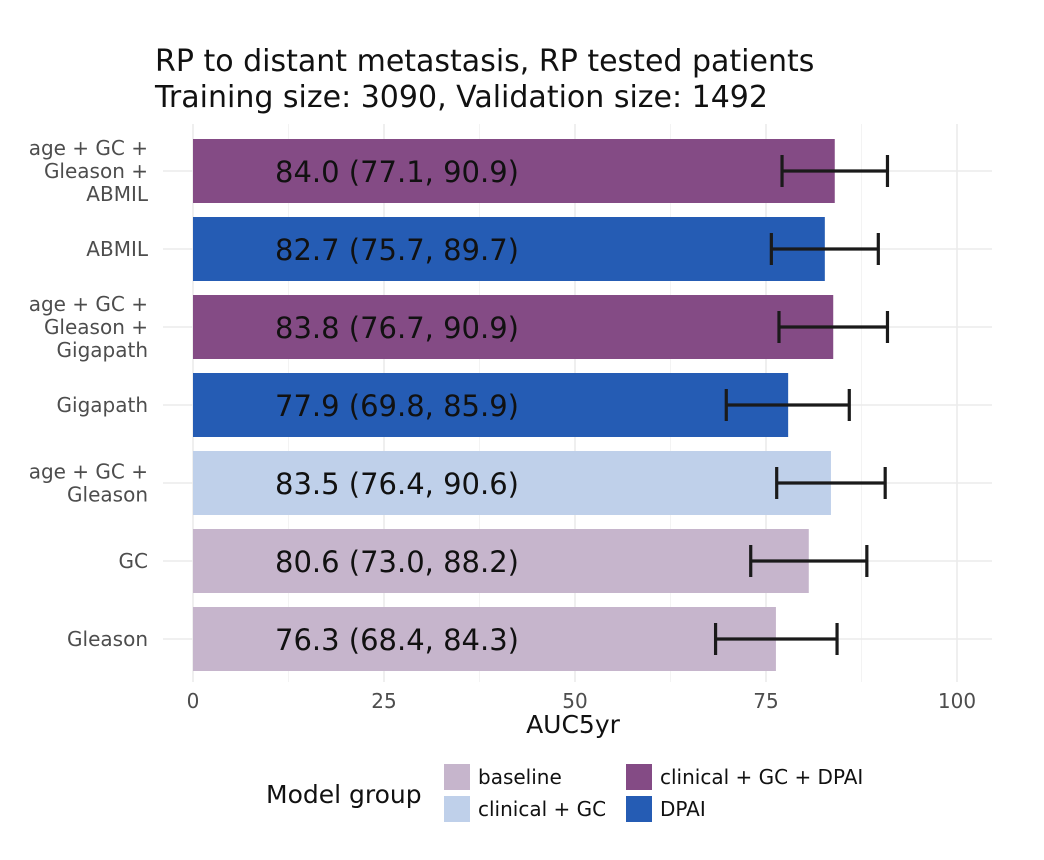 Image resolution: width=1044 pixels, height=860 pixels. Describe the element at coordinates (397, 484) in the screenshot. I see `data-label: 83.5 (76.4, 90.6)` at that location.